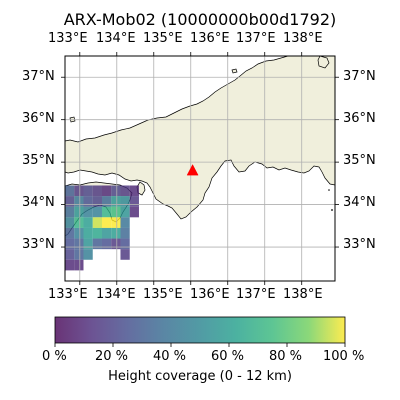 Image resolution: width=400 pixels, height=400 pixels. Describe the element at coordinates (210, 38) in the screenshot. I see `lon-tick-label-top: 136°E` at that location.